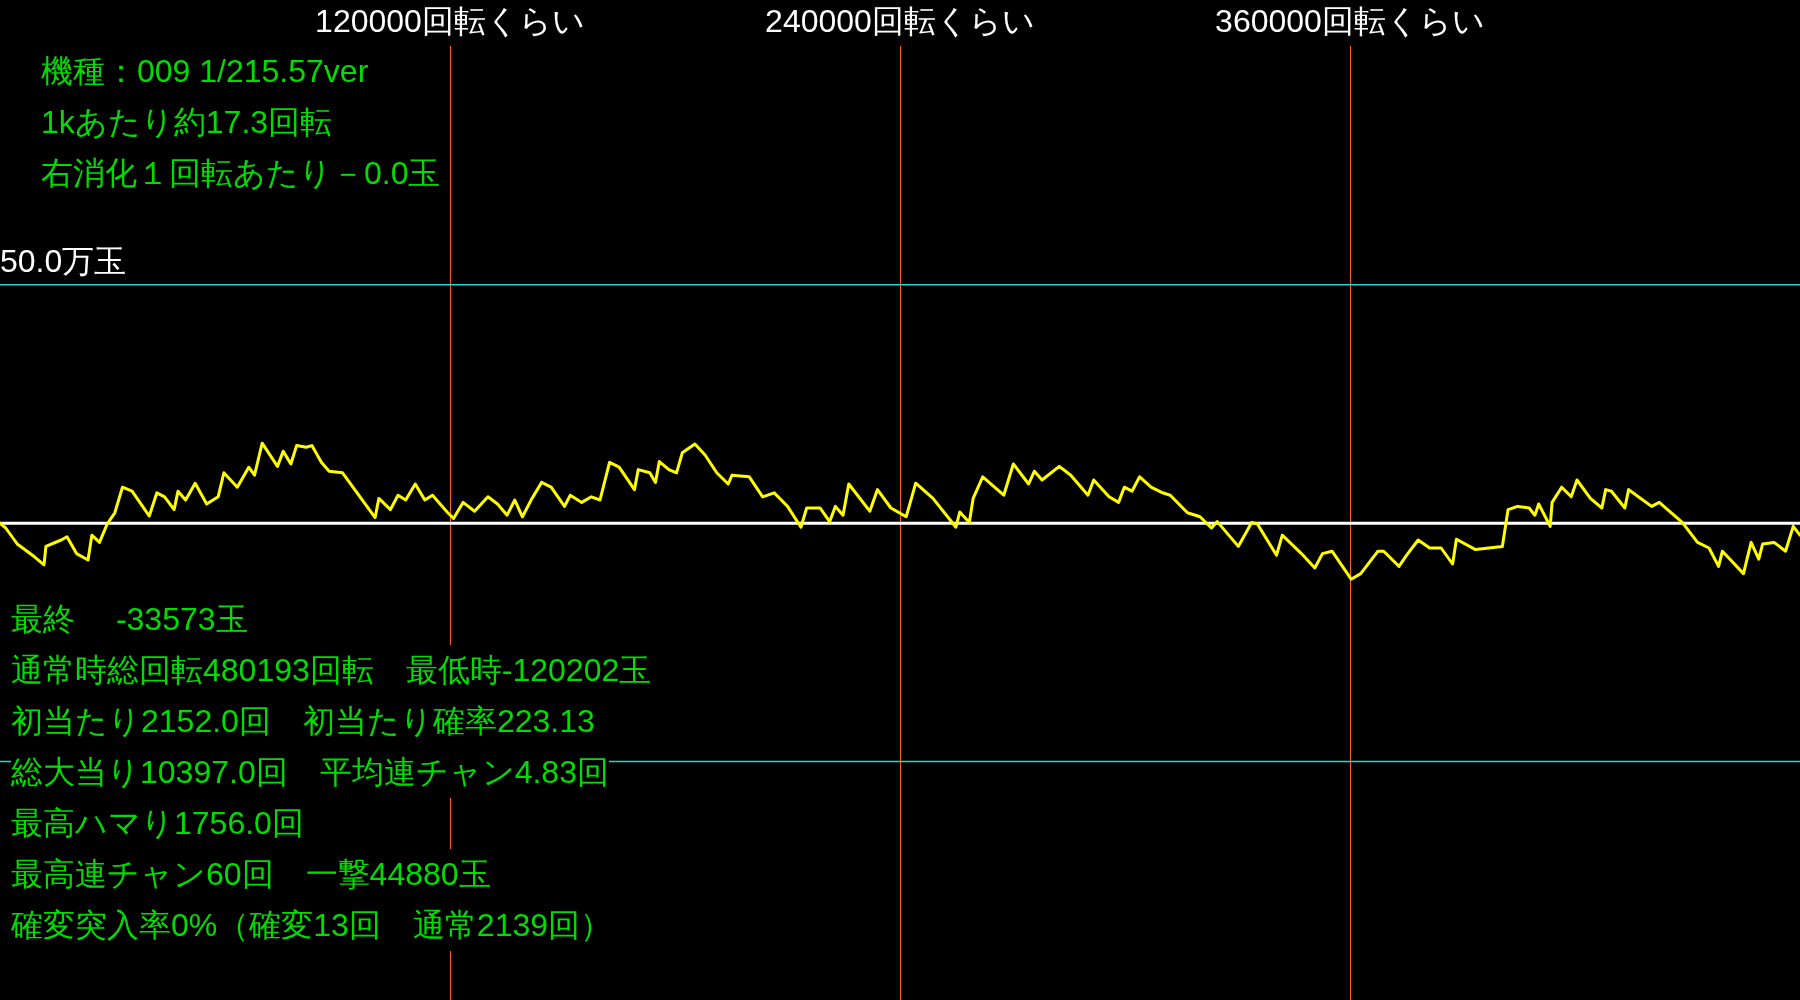 Image resolution: width=1800 pixels, height=1000 pixels. Describe the element at coordinates (310, 772) in the screenshot. I see `text: 総大当り10397.0回 平均連チャン4.83回` at that location.